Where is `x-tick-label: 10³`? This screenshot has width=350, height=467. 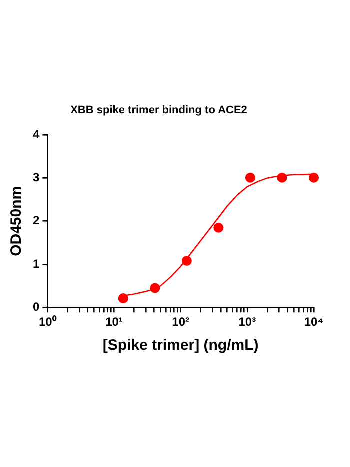 x-tick-label: 10³ is located at coordinates (247, 322).